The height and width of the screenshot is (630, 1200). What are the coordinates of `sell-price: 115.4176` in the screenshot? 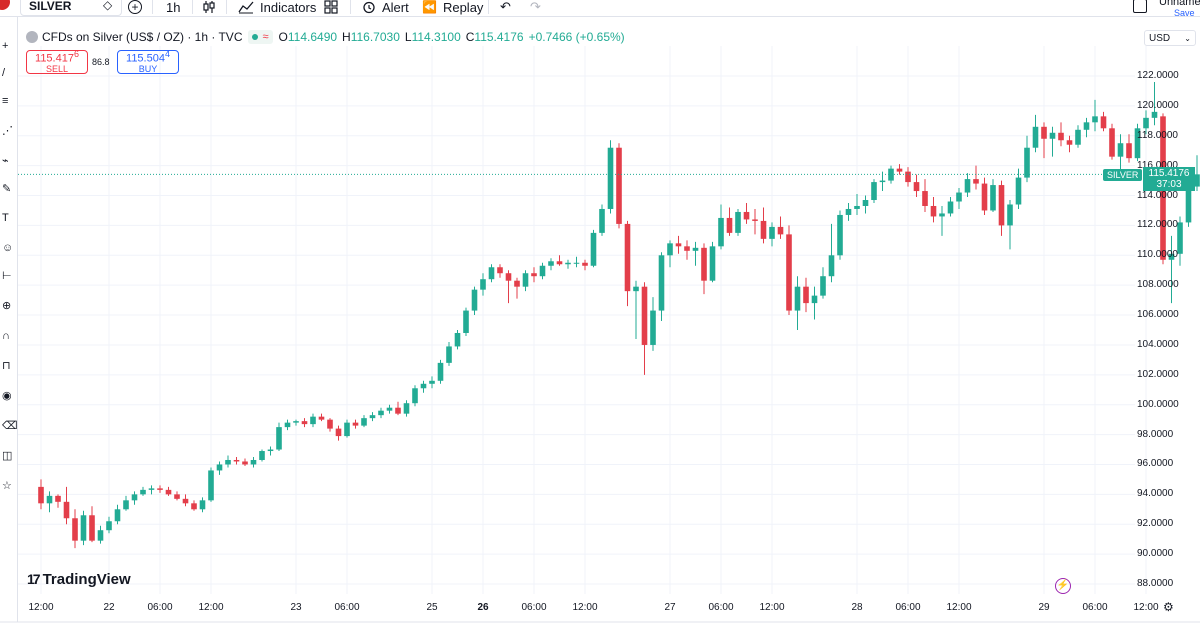 It's located at (57, 56).